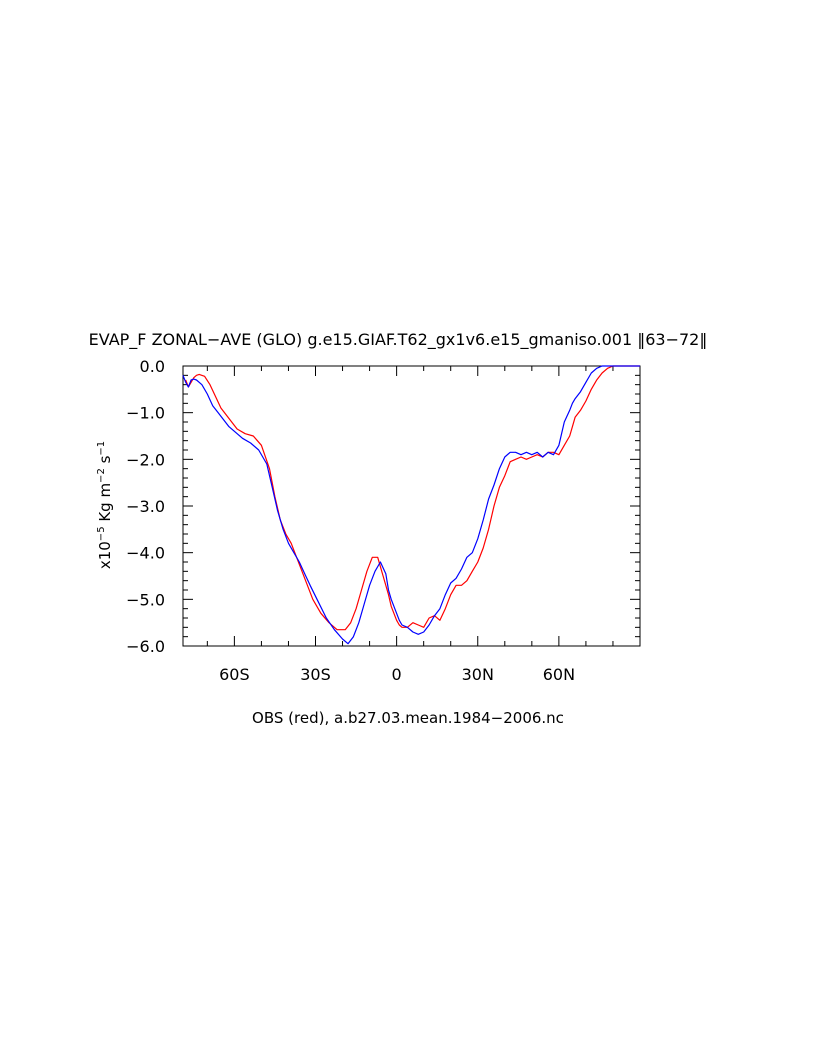 Image resolution: width=818 pixels, height=1060 pixels. I want to click on x-tick-label: 30N, so click(478, 674).